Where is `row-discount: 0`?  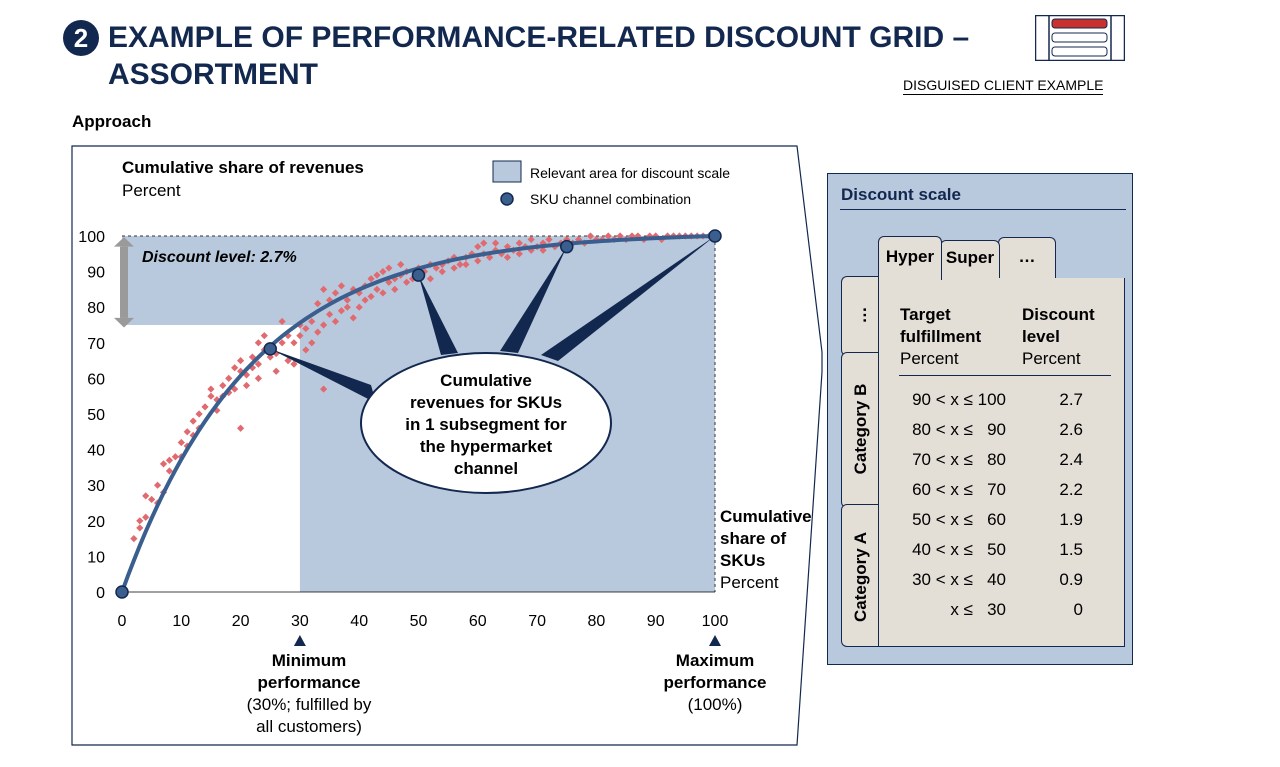 row-discount: 0 is located at coordinates (1078, 609).